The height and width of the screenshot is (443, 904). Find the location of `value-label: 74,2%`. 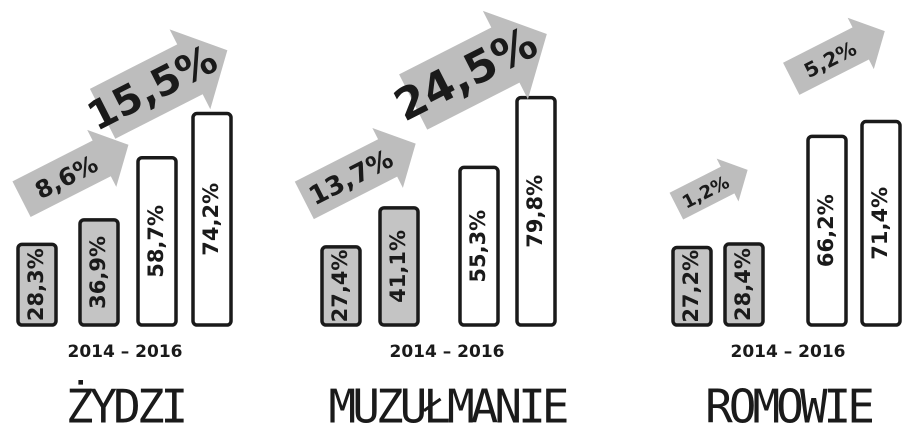

value-label: 74,2% is located at coordinates (211, 219).